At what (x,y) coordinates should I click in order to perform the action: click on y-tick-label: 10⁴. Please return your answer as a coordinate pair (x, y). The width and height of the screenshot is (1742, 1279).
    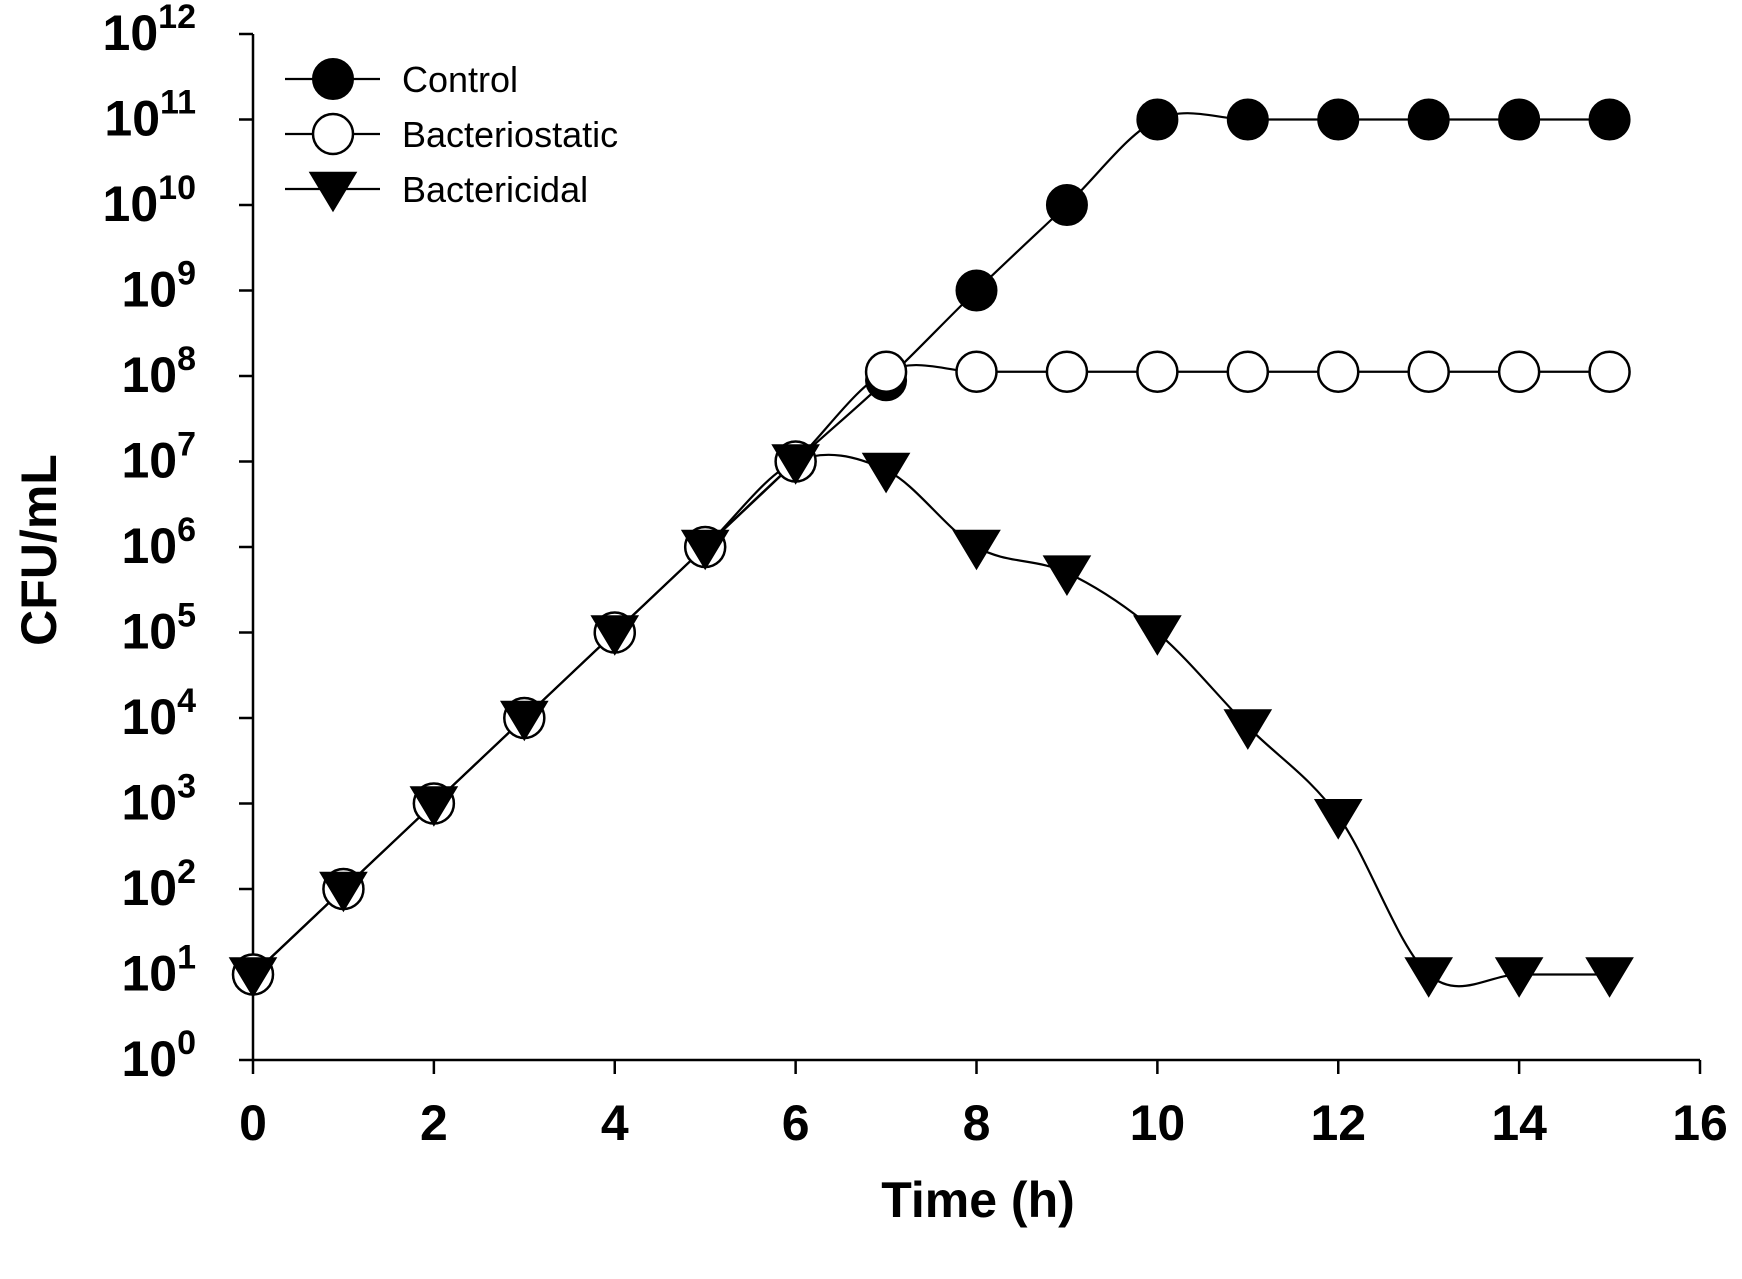
    Looking at the image, I should click on (158, 713).